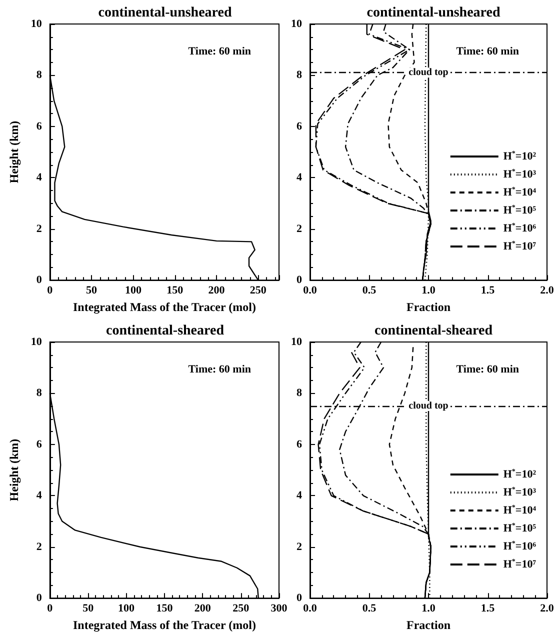  What do you see at coordinates (279, 608) in the screenshot?
I see `x-tick-label: 300` at bounding box center [279, 608].